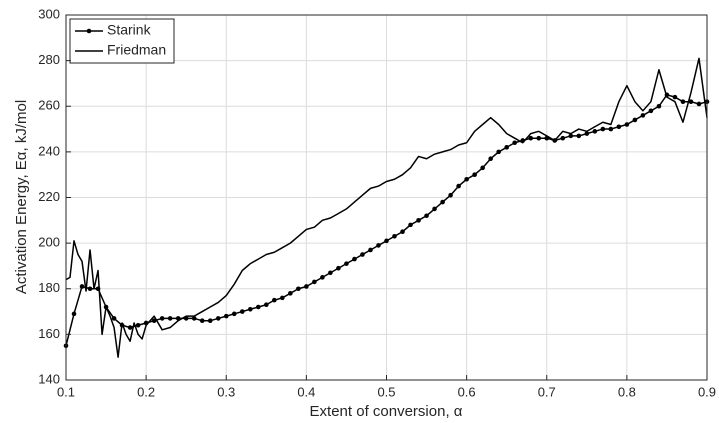 The height and width of the screenshot is (423, 719). I want to click on y-tick-label: 140, so click(49, 378).